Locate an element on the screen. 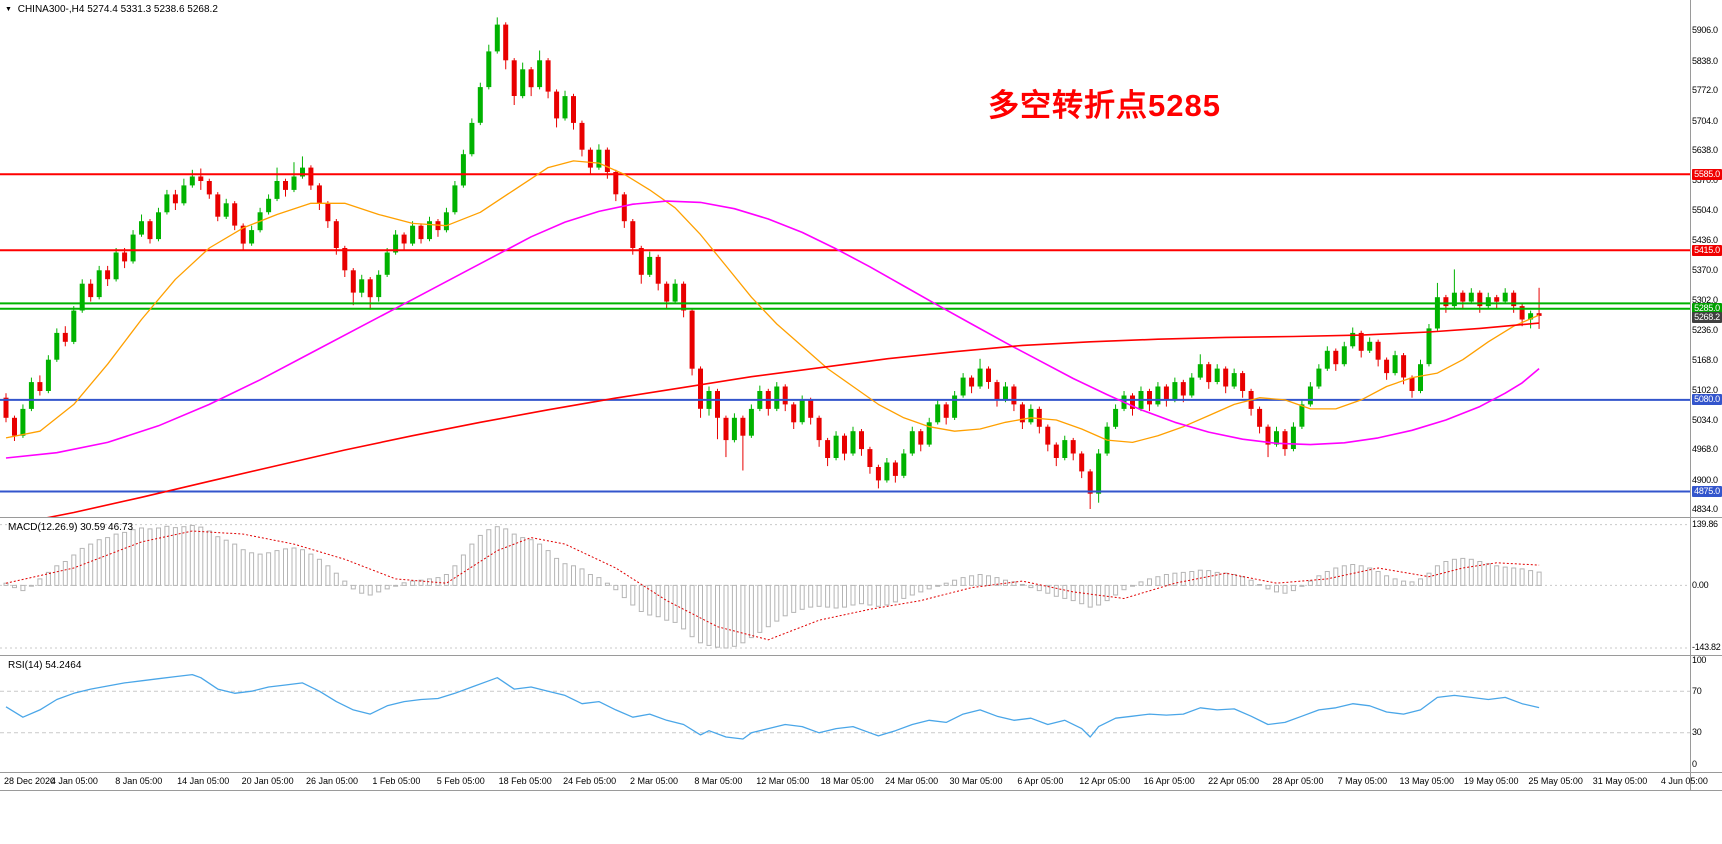  time-axis-label: 24 Feb 05:00 is located at coordinates (590, 781).